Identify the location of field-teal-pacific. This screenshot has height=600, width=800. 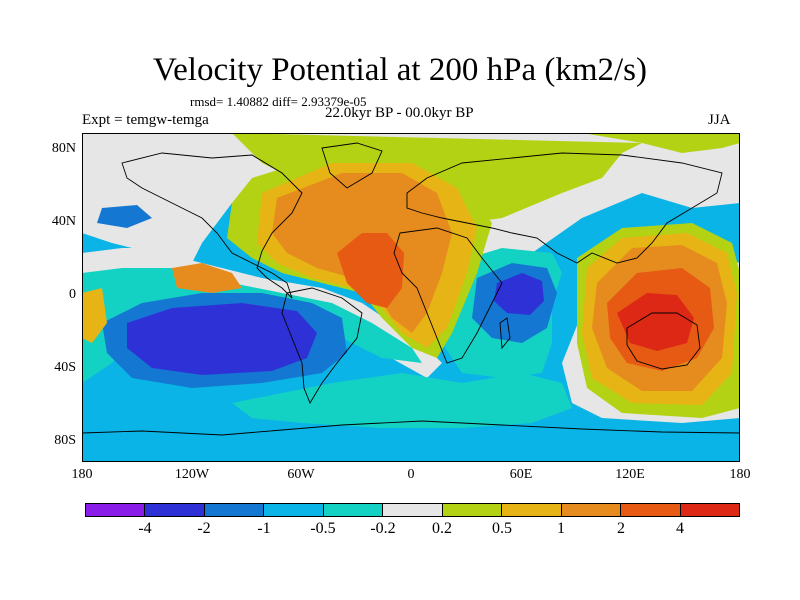
(252, 325).